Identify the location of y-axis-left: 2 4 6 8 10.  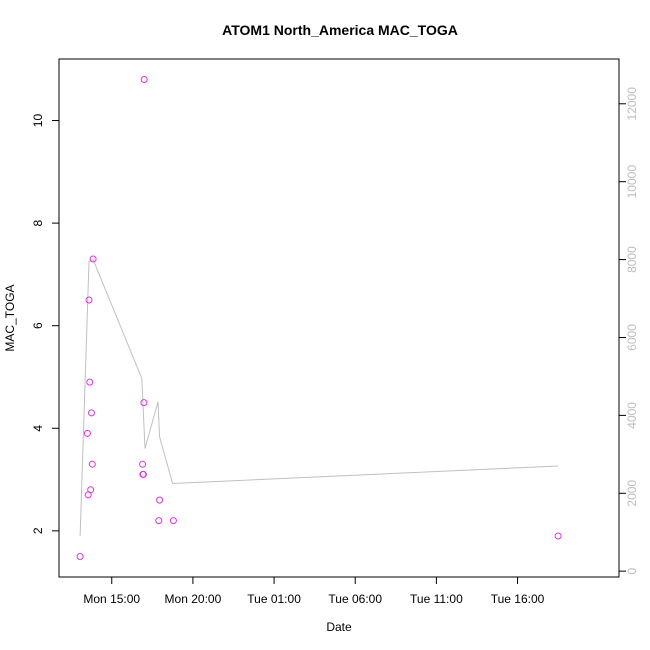
(45, 324).